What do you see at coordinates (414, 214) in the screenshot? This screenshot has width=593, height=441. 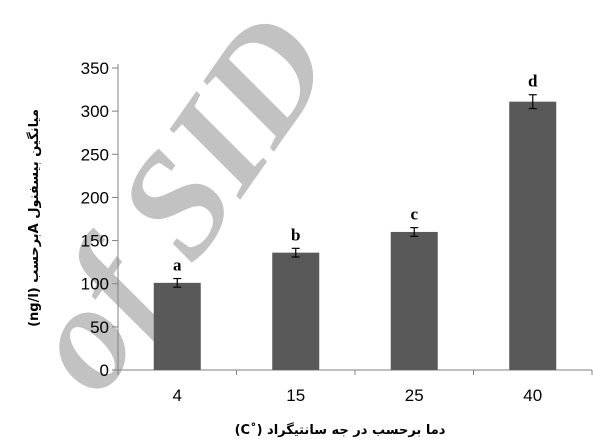 I see `significance-label: c` at bounding box center [414, 214].